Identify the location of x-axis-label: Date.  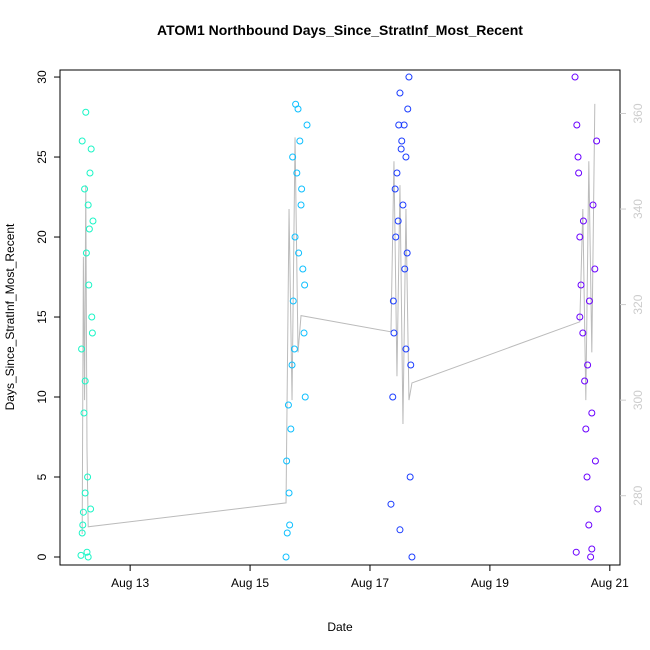
(340, 627).